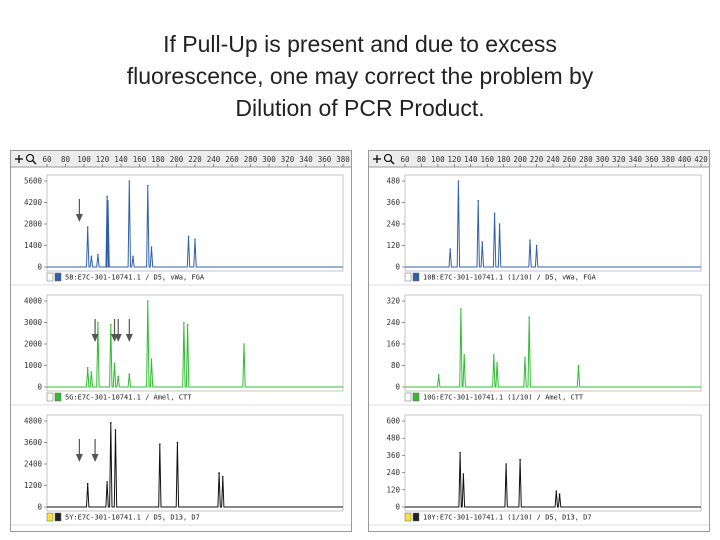  I want to click on y-tick-label-0-4: 0, so click(39, 267).